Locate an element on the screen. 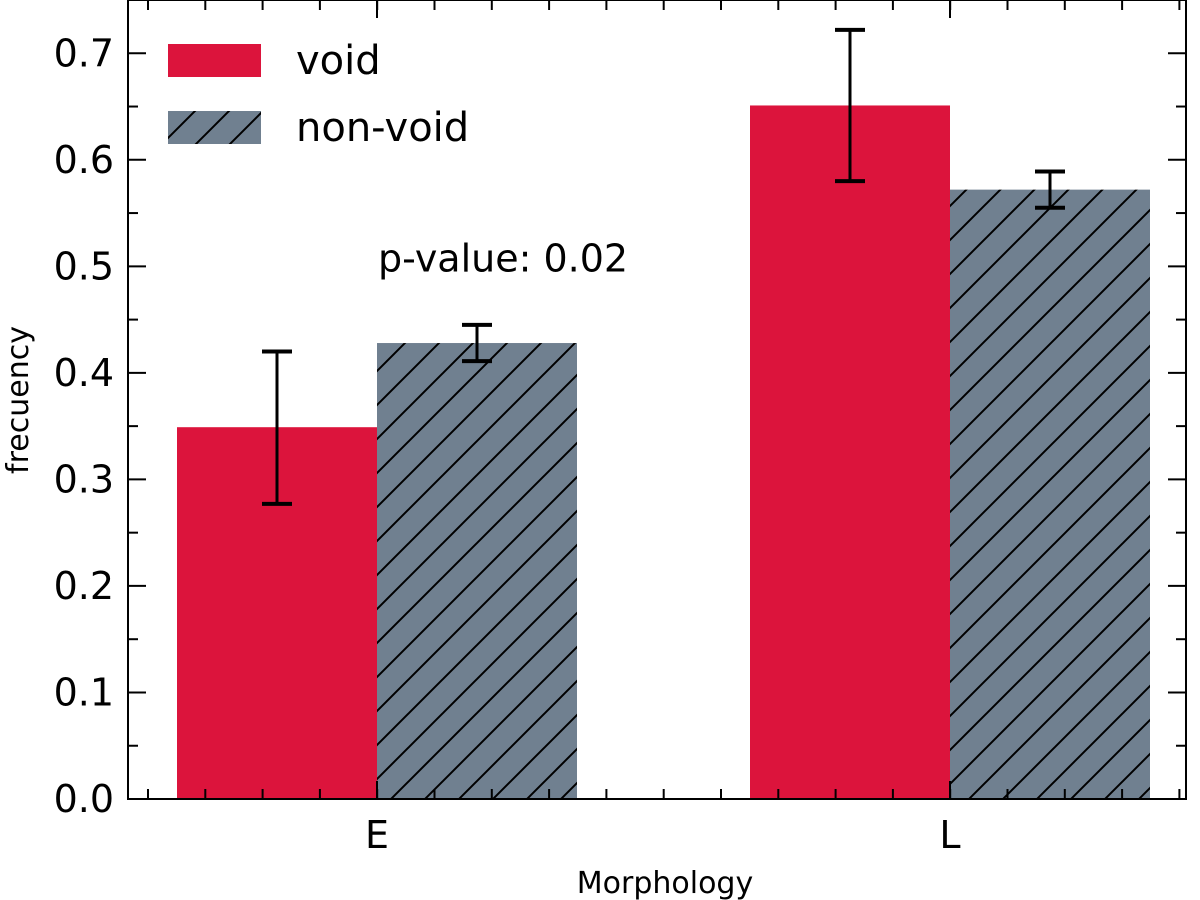  legend-label-void: void is located at coordinates (338, 61).